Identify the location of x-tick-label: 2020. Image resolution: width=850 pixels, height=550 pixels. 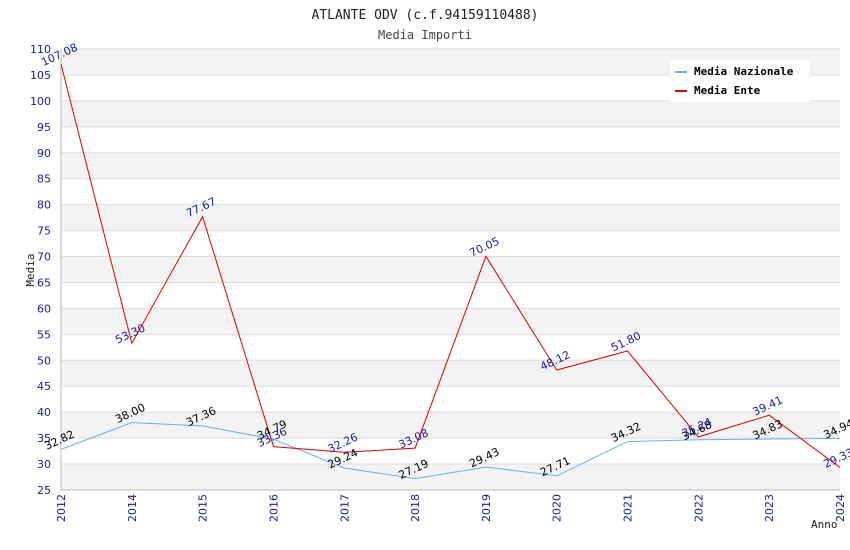
(557, 508).